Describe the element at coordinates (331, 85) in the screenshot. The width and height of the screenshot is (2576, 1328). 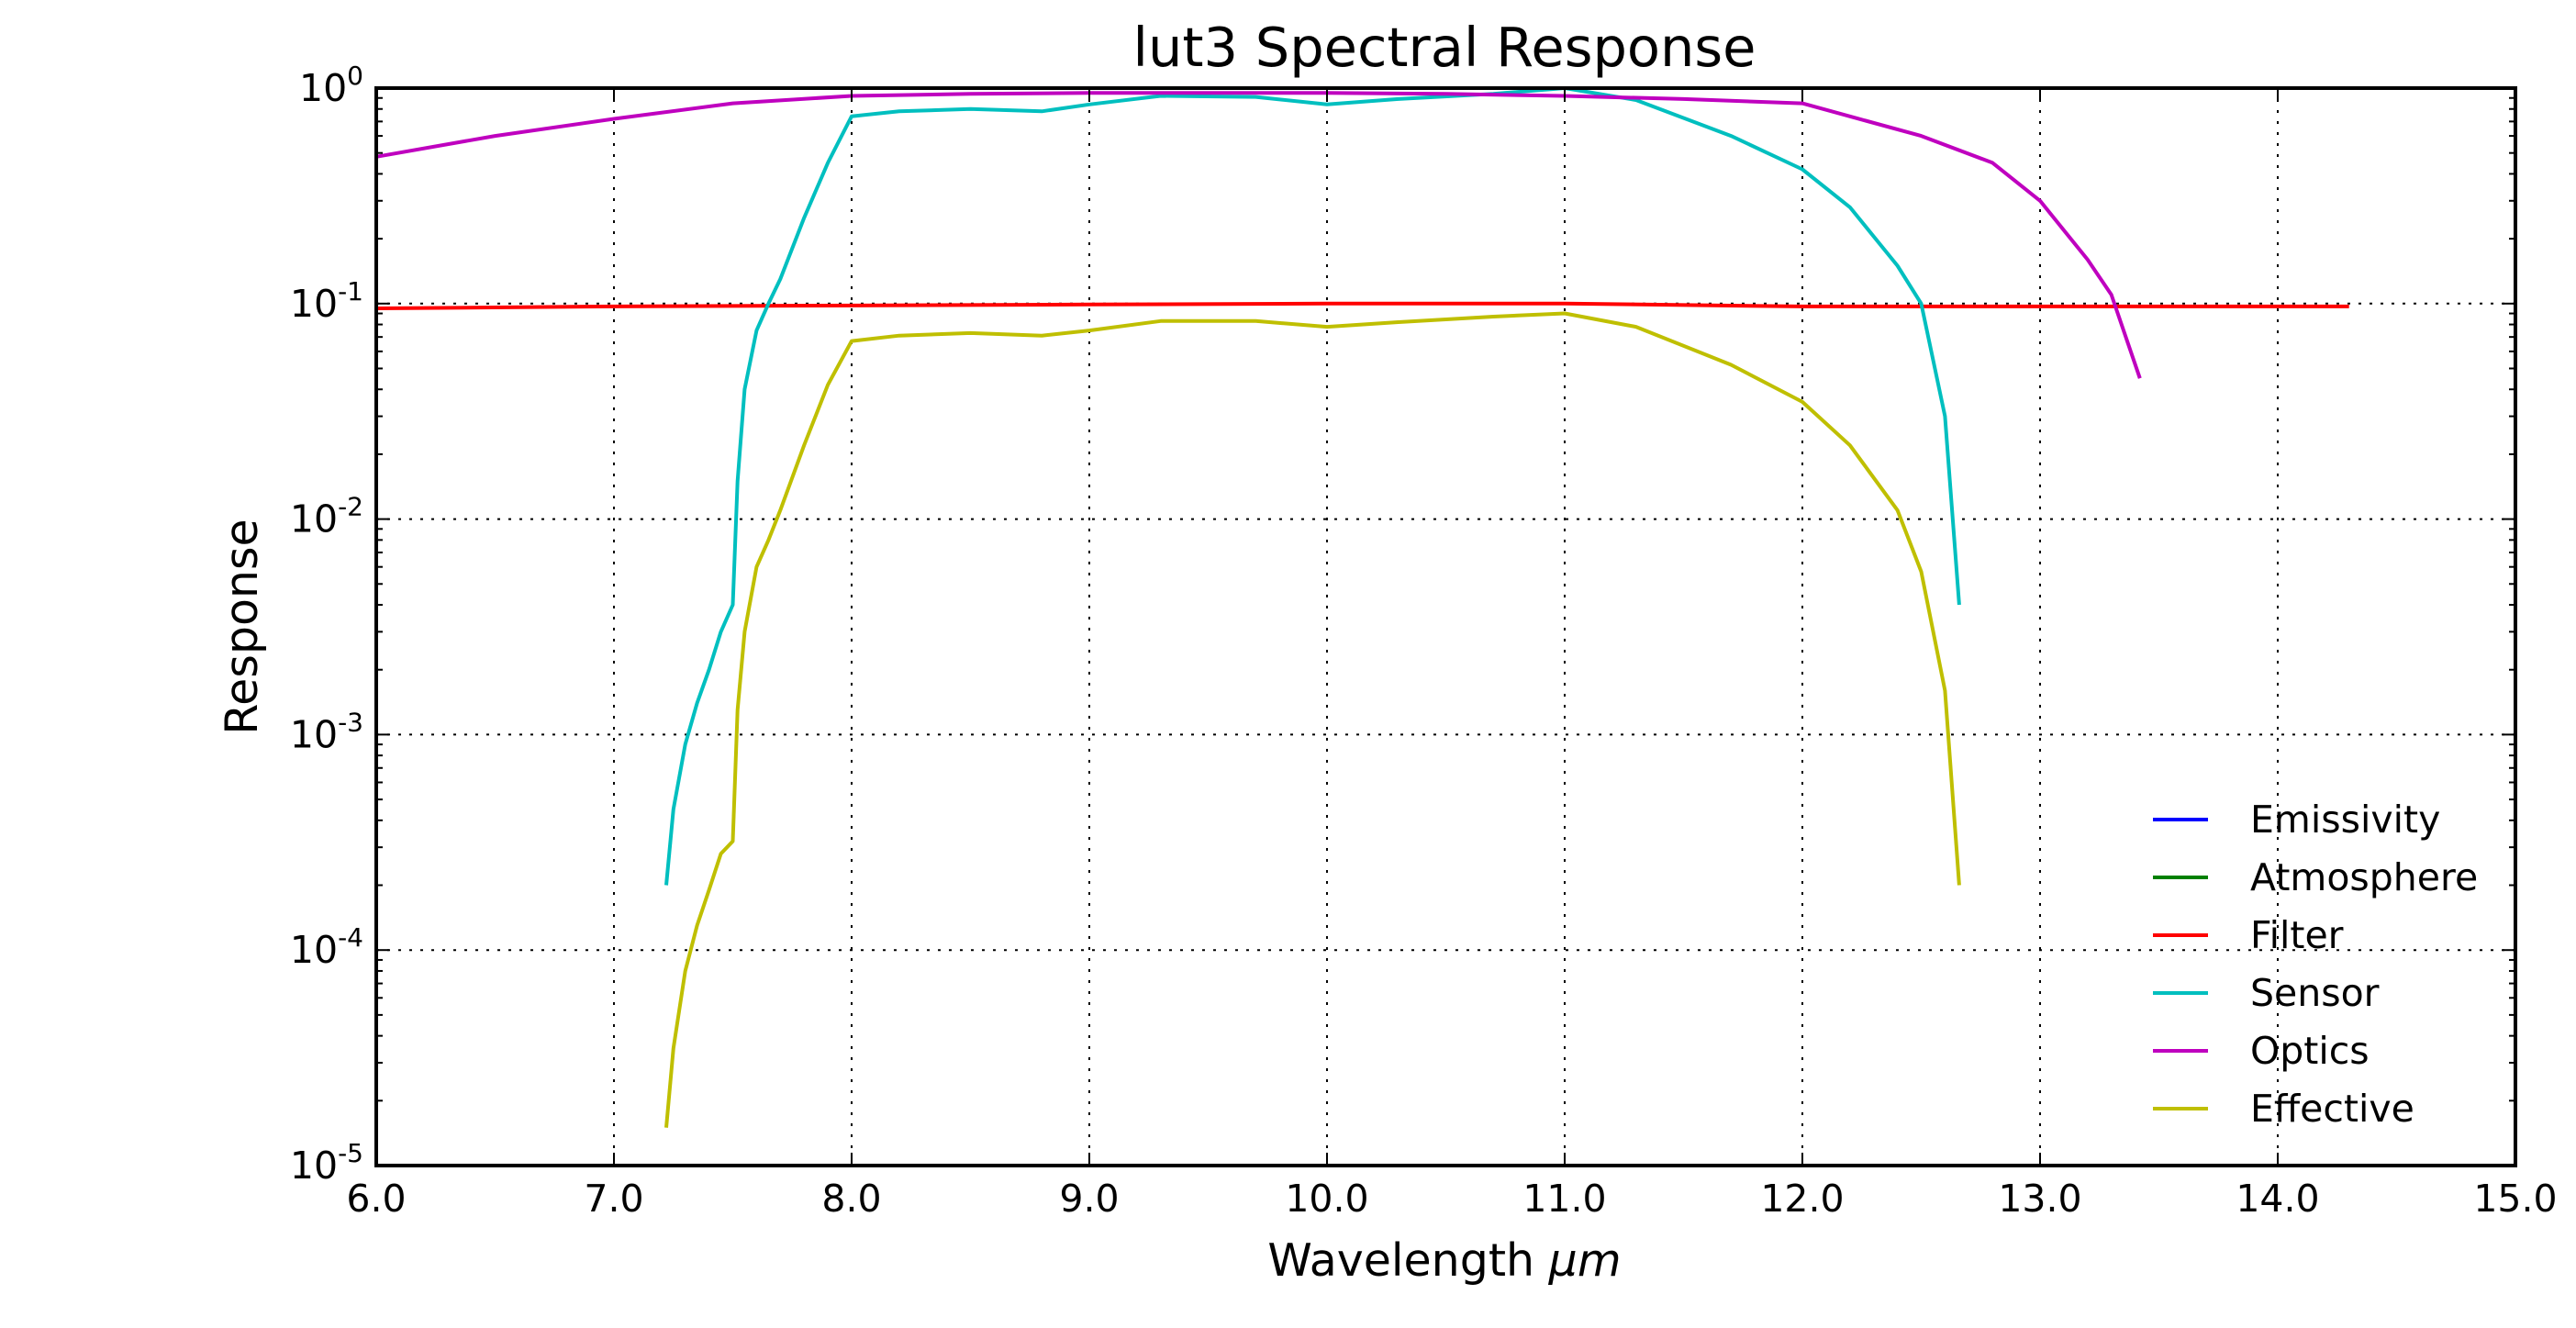
I see `y-tick-label: 10⁰` at that location.